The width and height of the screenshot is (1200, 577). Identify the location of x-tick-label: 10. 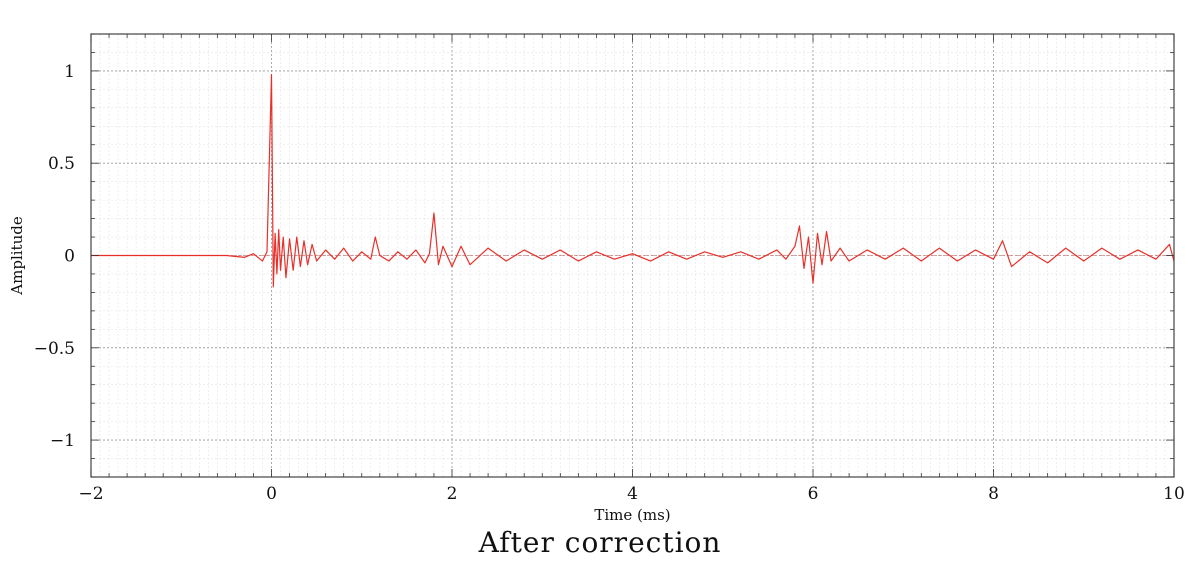
(1174, 494).